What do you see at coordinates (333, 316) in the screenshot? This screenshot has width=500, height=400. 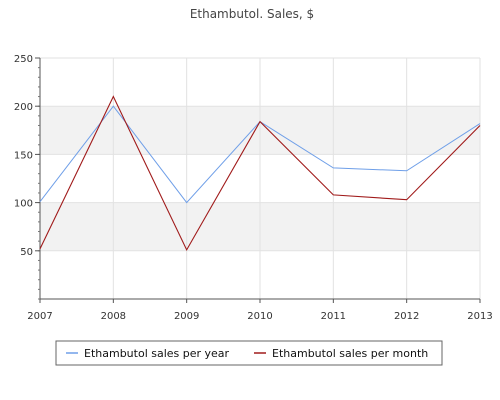 I see `x-tick-label: 2011` at bounding box center [333, 316].